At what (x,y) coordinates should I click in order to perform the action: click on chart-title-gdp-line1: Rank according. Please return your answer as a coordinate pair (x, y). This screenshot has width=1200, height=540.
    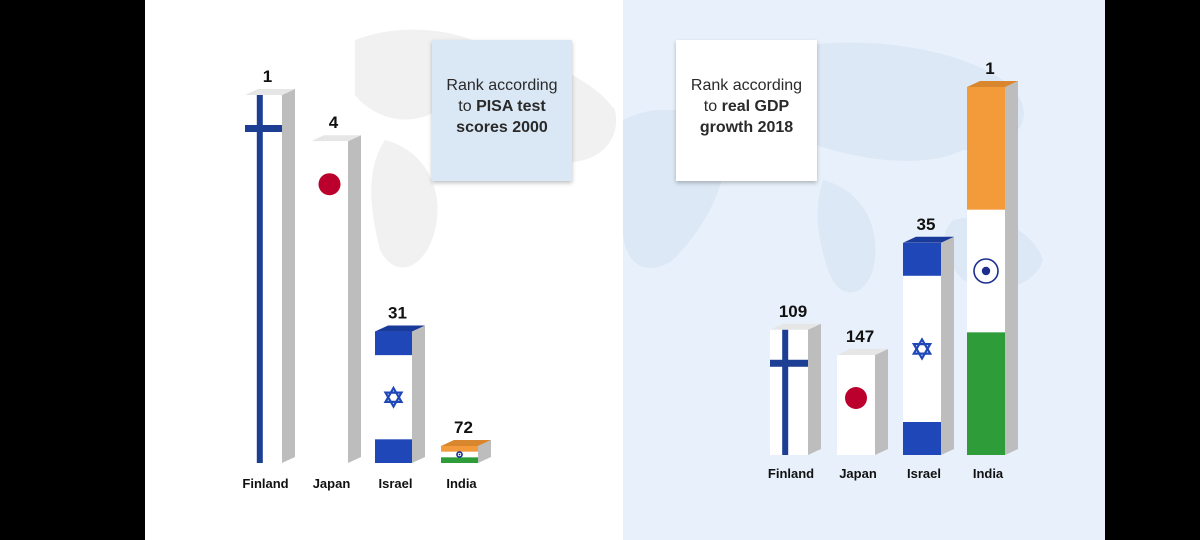
    Looking at the image, I should click on (746, 85).